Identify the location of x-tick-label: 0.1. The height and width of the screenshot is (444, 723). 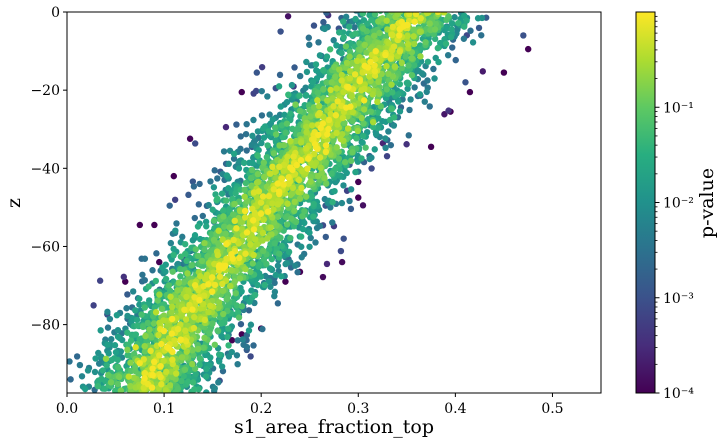
(164, 409).